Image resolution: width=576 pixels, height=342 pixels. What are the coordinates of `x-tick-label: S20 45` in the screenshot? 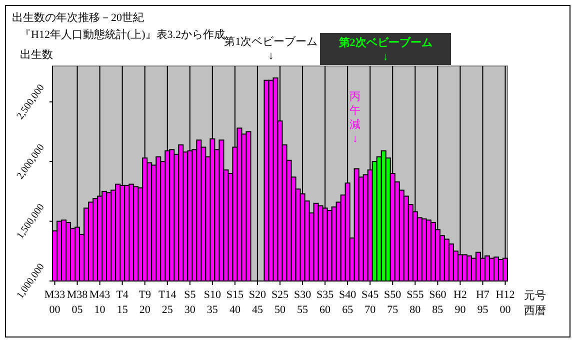 It's located at (257, 302).